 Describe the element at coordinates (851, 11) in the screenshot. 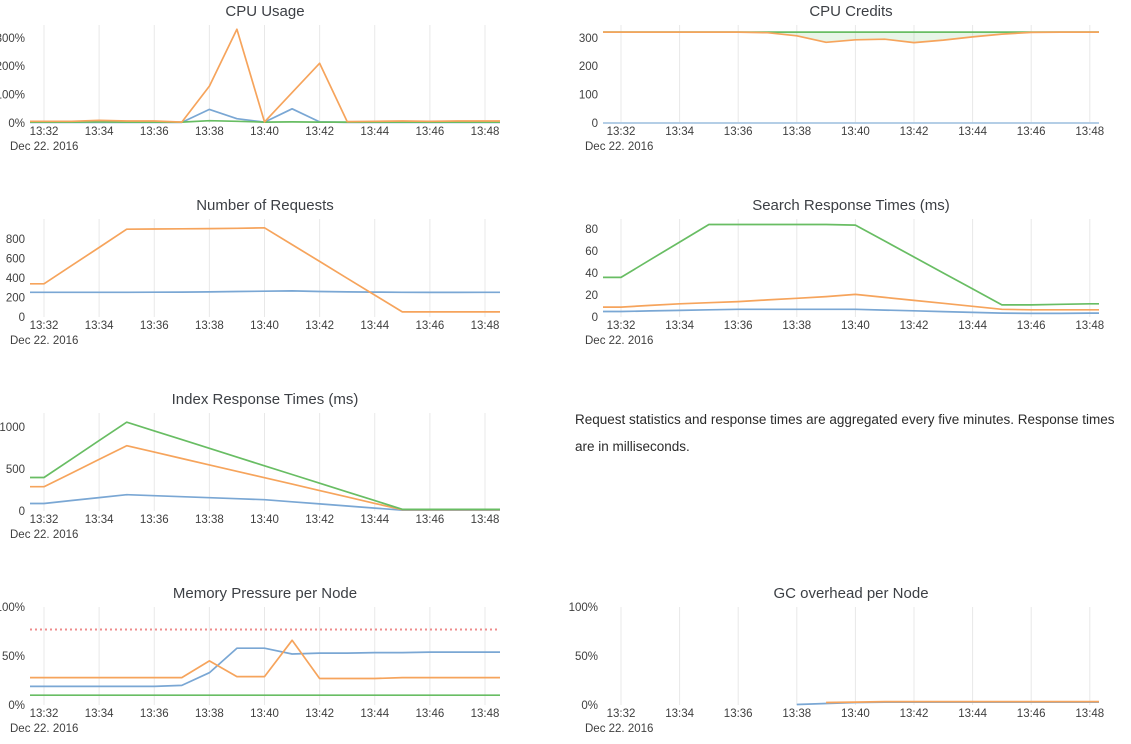

I see `chart-title: CPU Credits` at that location.